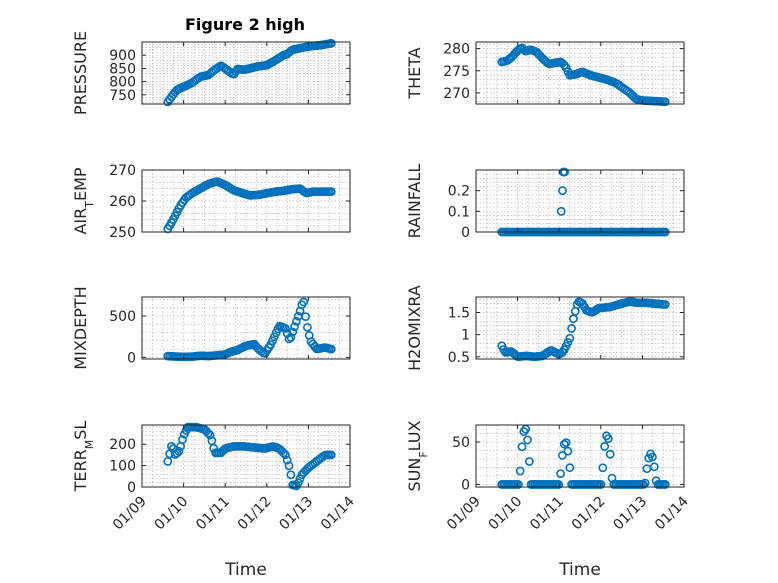  I want to click on y-axis-label: MIXDEPTH, so click(80, 327).